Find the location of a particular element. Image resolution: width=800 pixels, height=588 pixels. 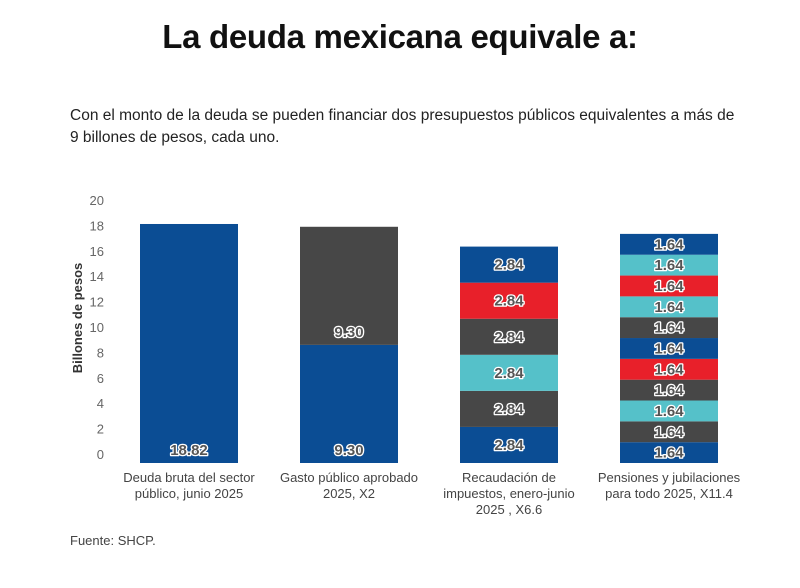

category-label: 2025, X2 is located at coordinates (349, 493).